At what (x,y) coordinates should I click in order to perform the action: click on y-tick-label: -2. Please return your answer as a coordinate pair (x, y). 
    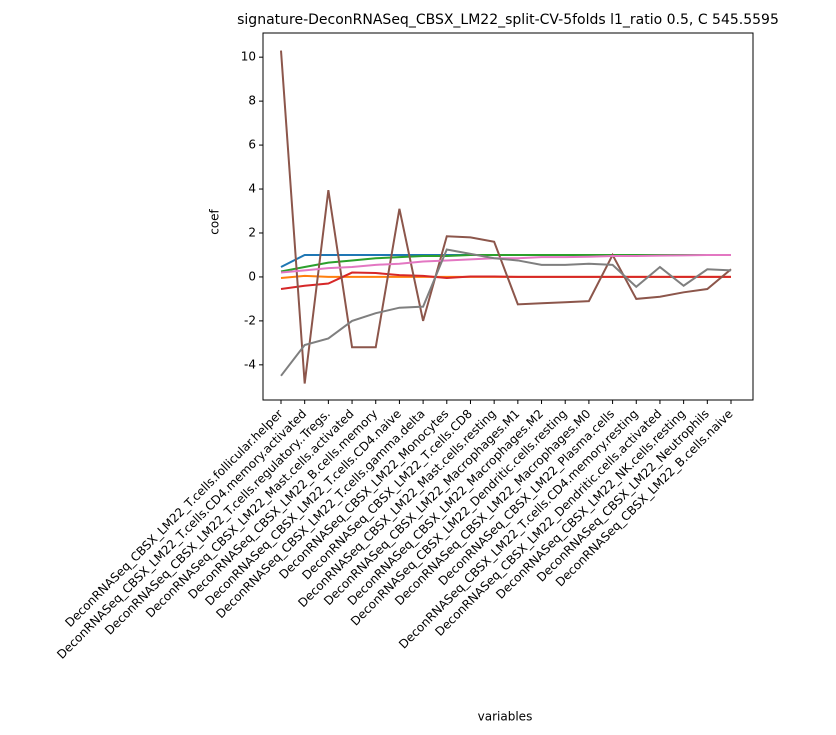
    Looking at the image, I should click on (250, 320).